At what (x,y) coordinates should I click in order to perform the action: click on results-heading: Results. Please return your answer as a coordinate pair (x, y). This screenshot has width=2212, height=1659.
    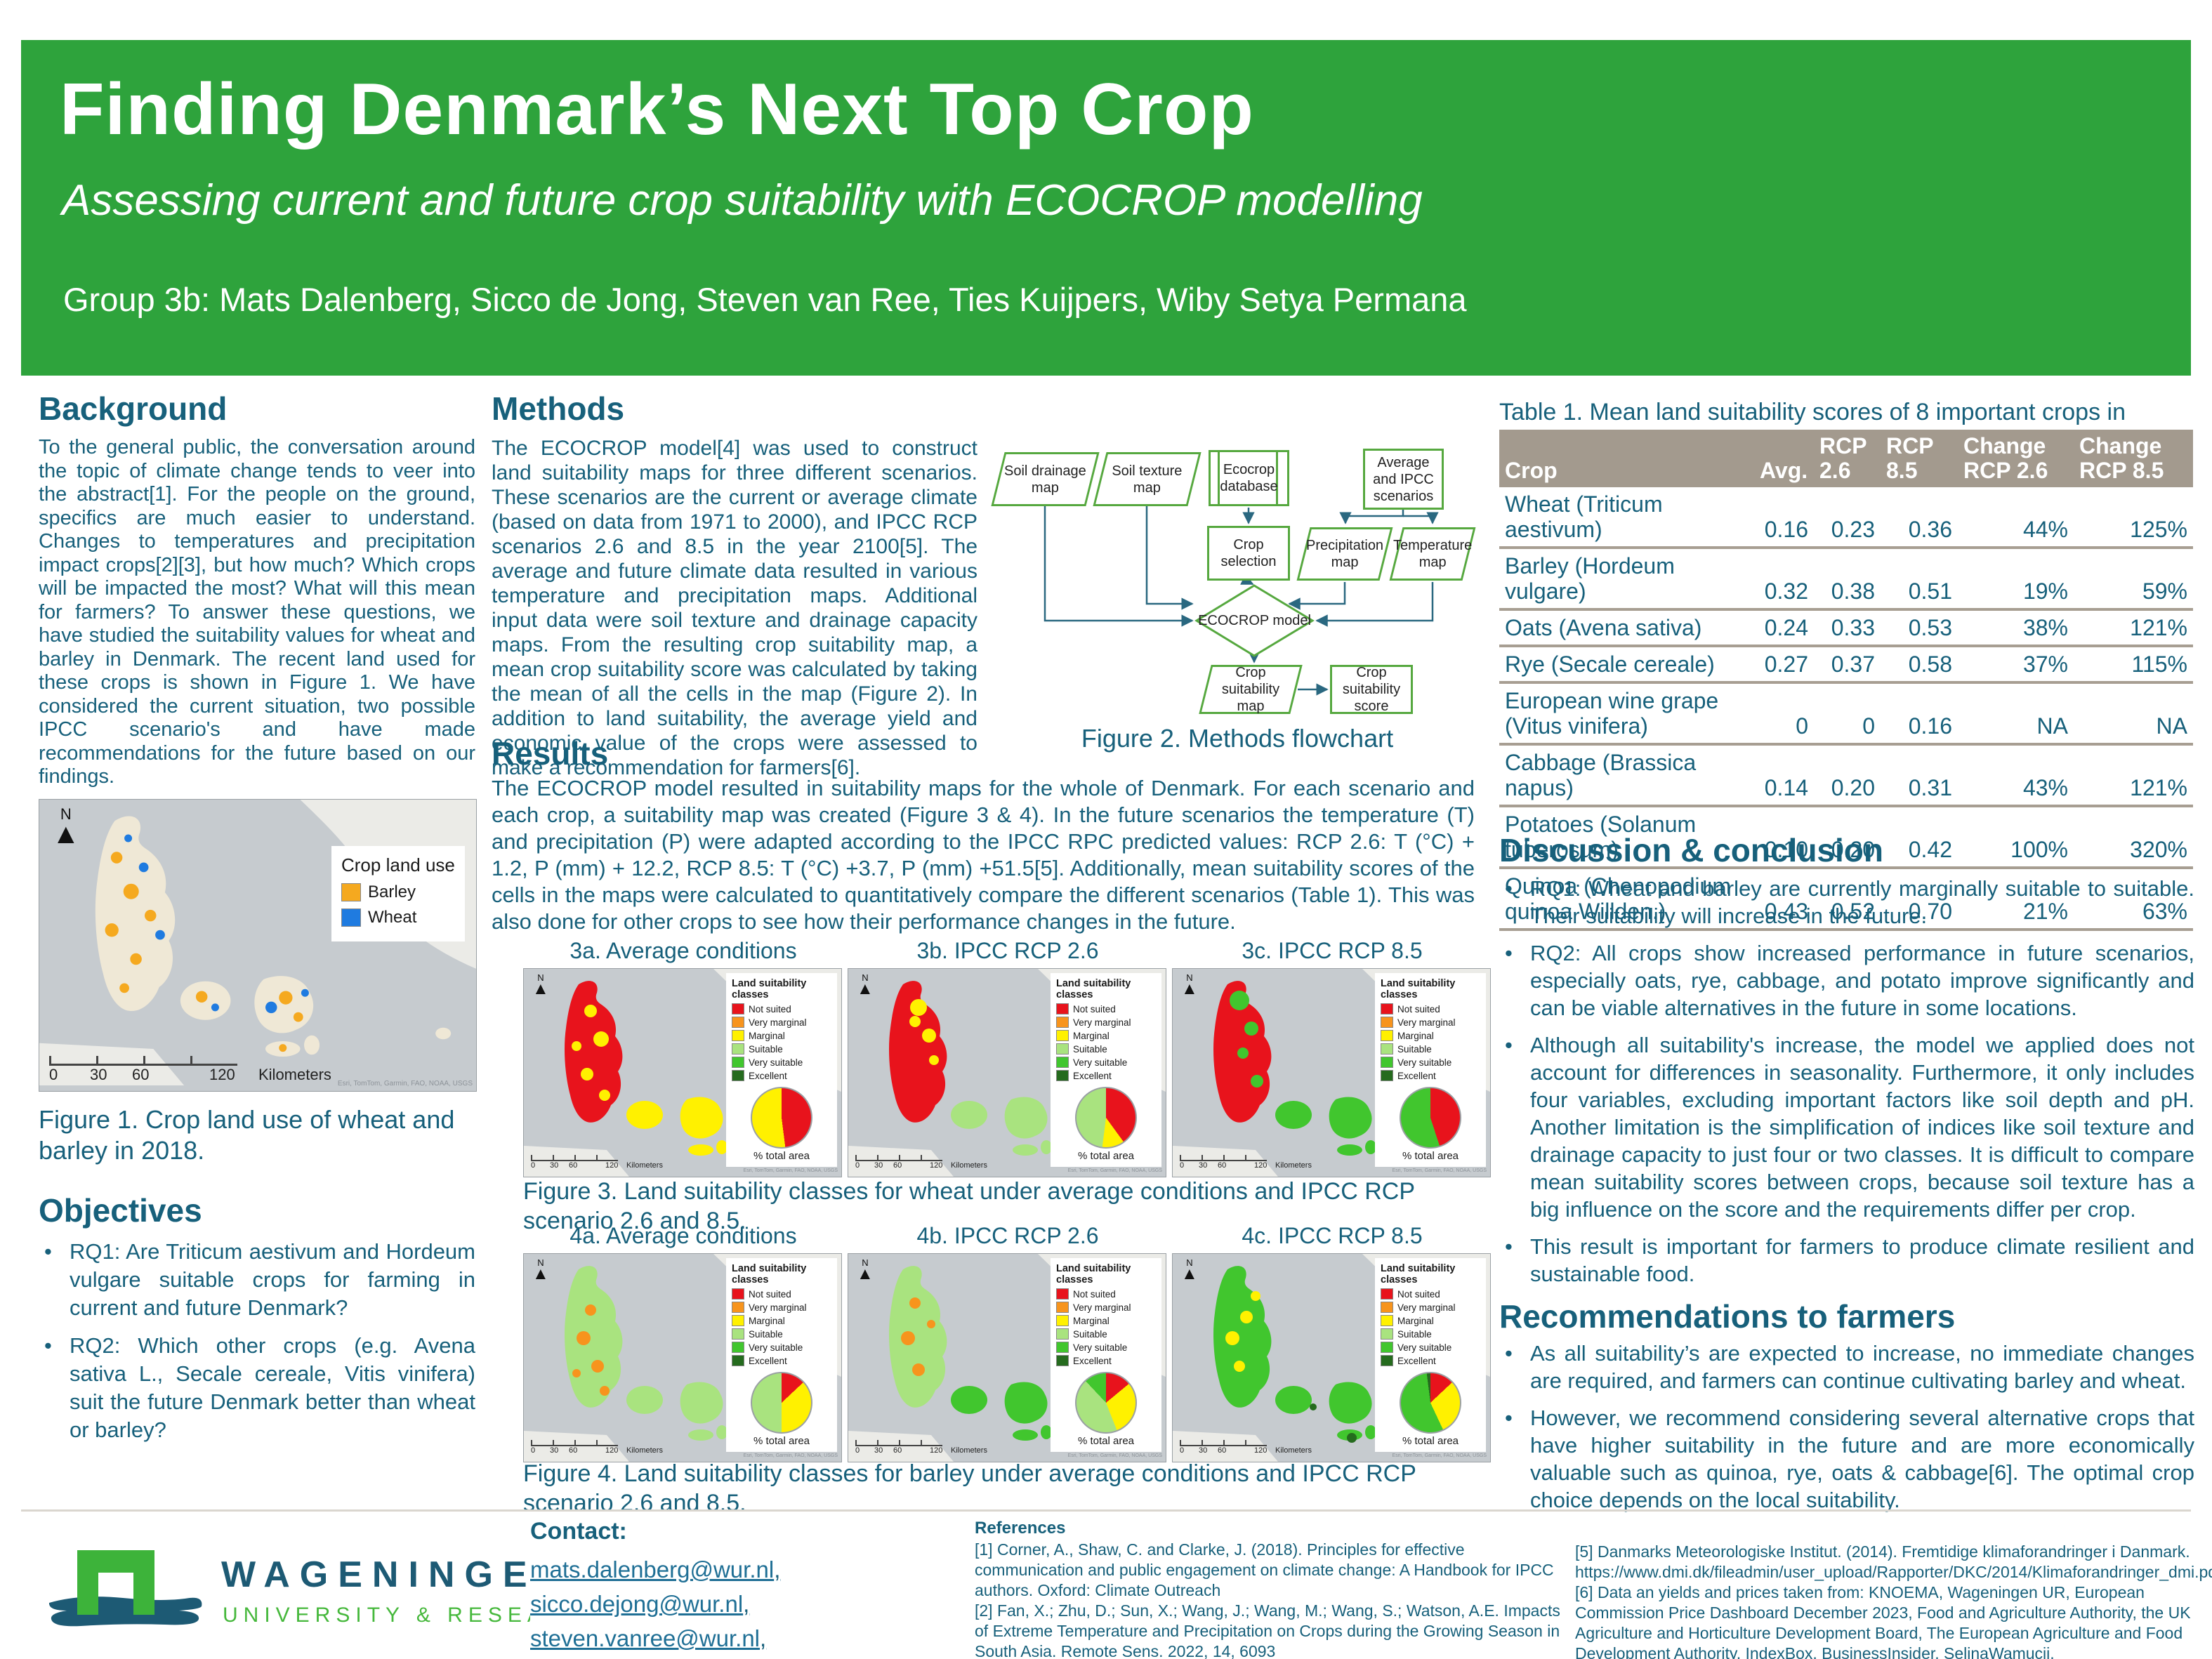
    Looking at the image, I should click on (550, 754).